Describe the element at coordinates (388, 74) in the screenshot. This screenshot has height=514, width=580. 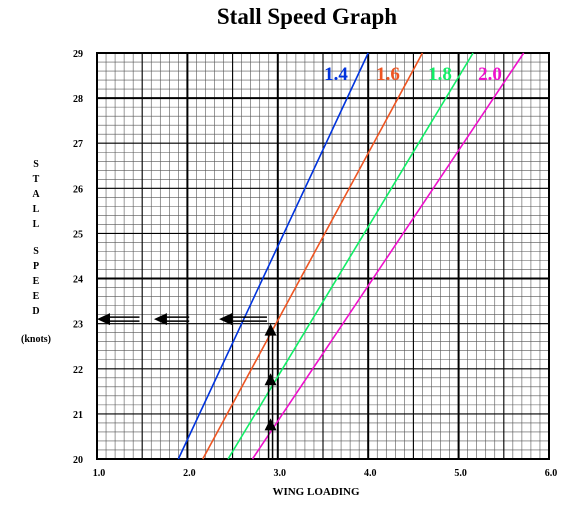
I see `series-label-1.6: 1.6` at that location.